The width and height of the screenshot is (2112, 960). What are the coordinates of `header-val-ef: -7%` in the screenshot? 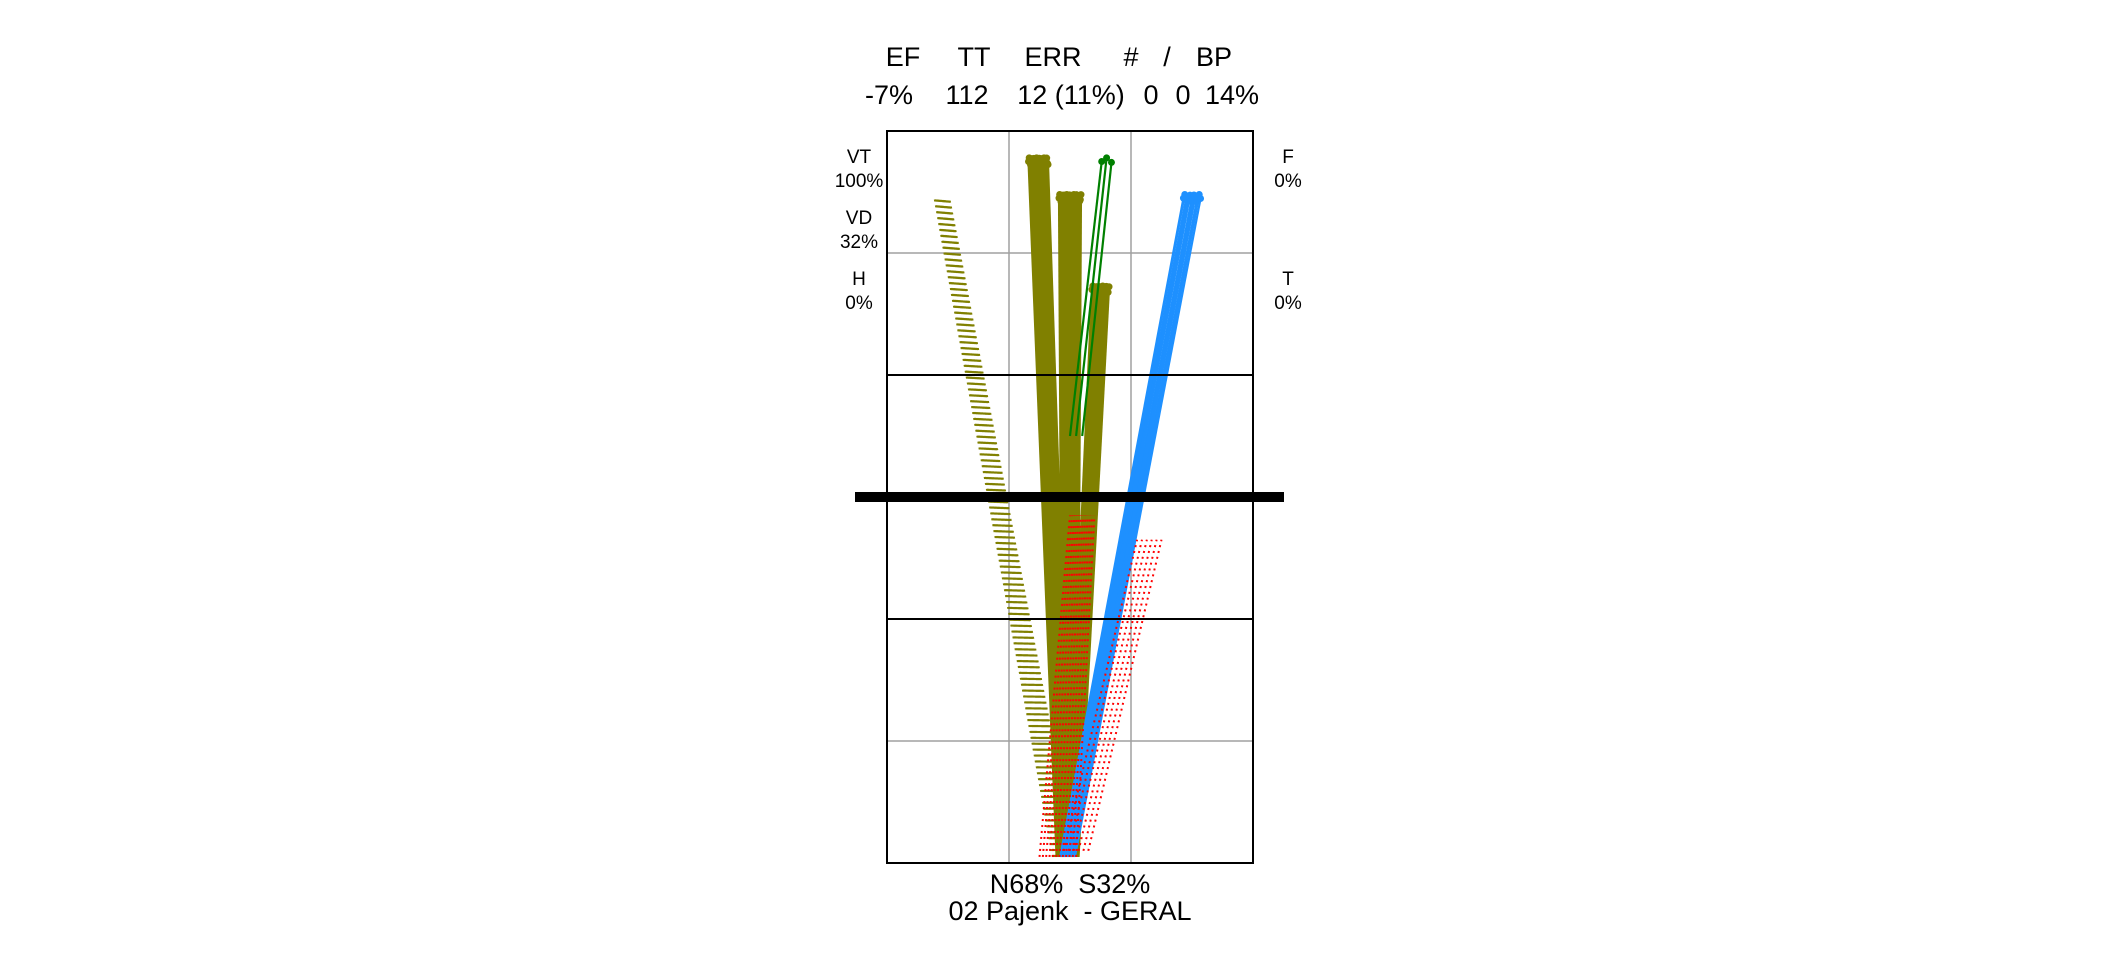 It's located at (889, 95).